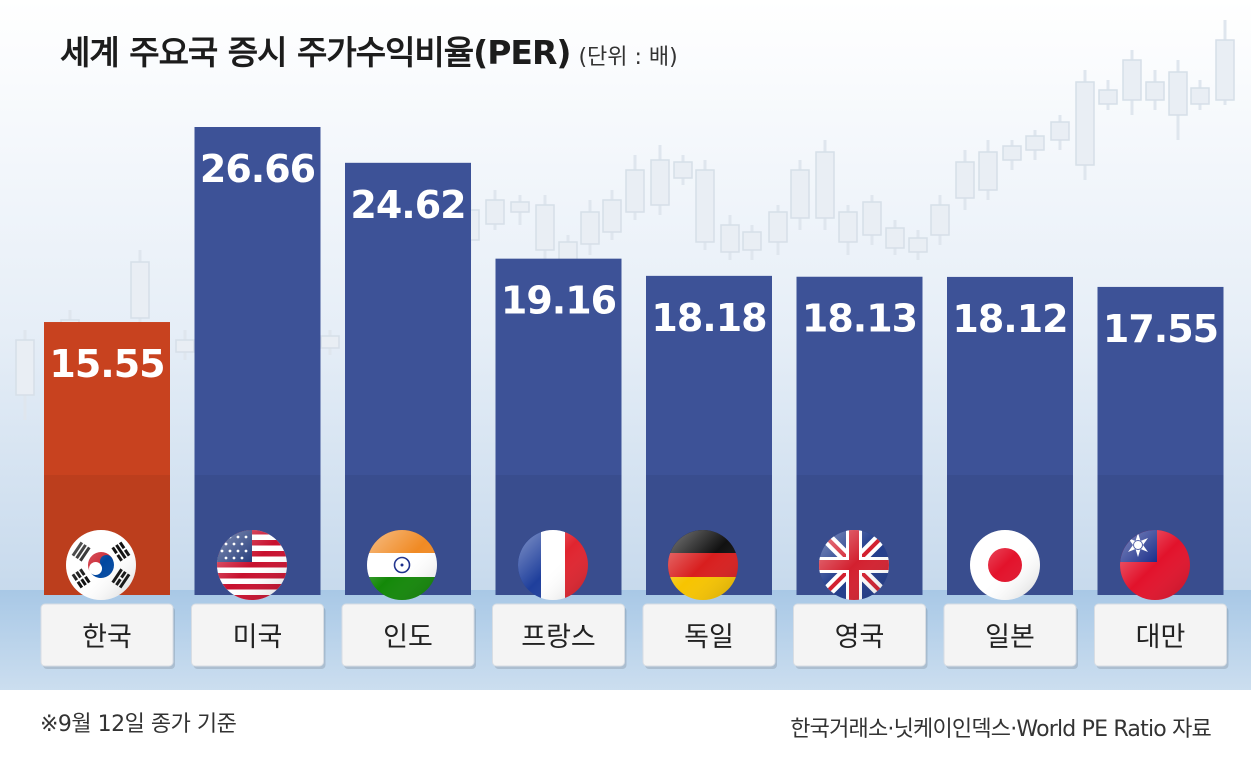 Image resolution: width=1251 pixels, height=769 pixels. Describe the element at coordinates (558, 637) in the screenshot. I see `category-label: 프랑스` at that location.